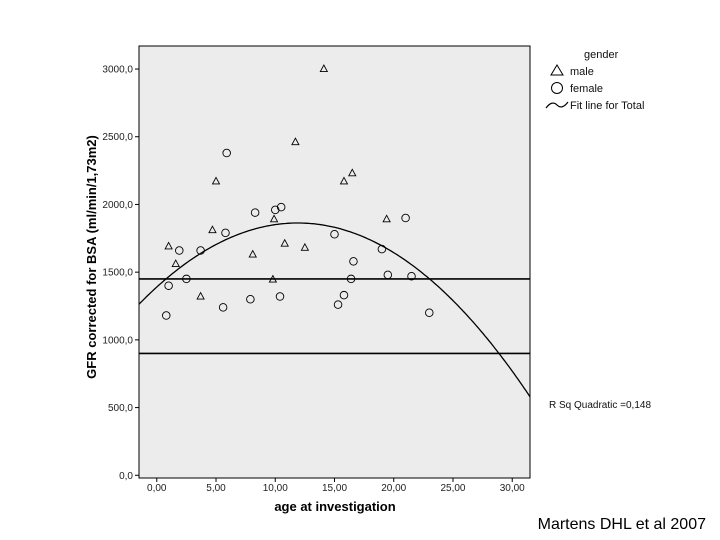 Image resolution: width=720 pixels, height=540 pixels. I want to click on y-tick-label: 0,0, so click(126, 476).